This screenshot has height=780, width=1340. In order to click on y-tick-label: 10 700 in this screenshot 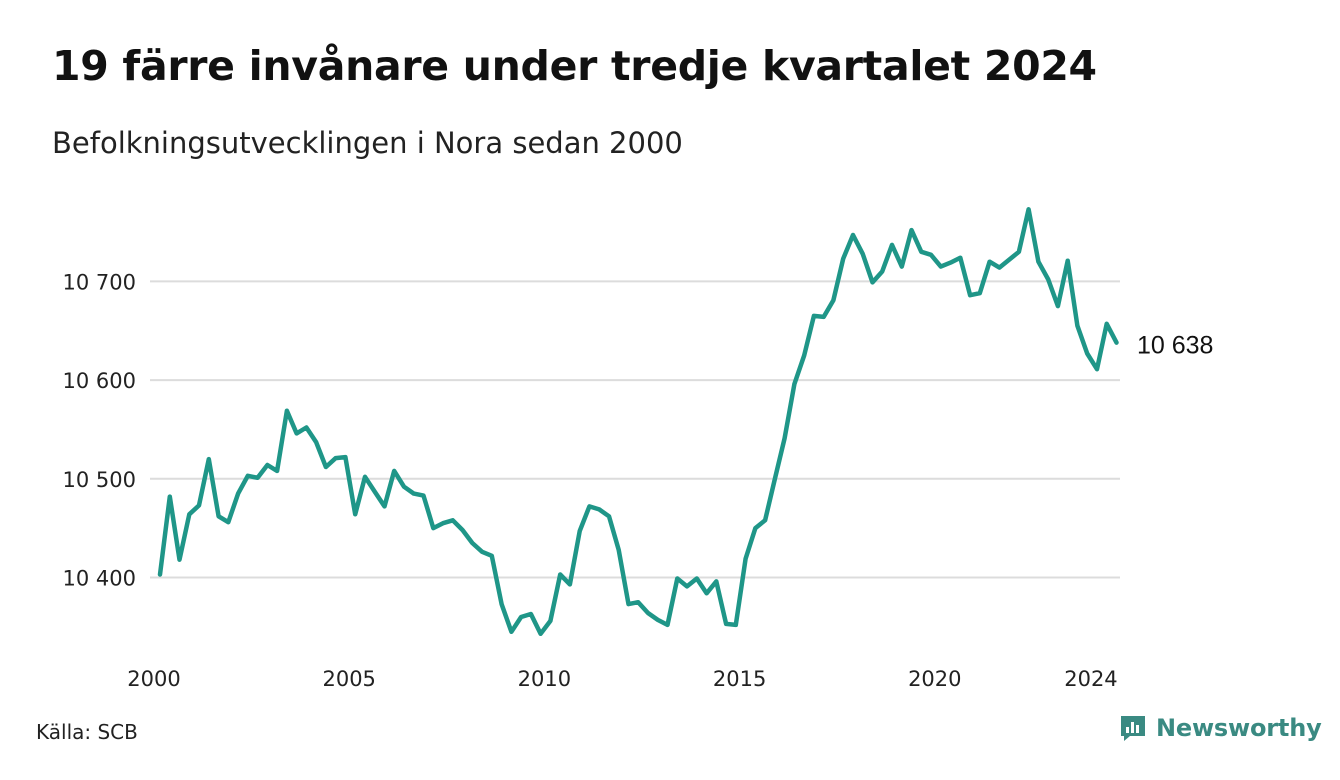, I will do `click(99, 282)`.